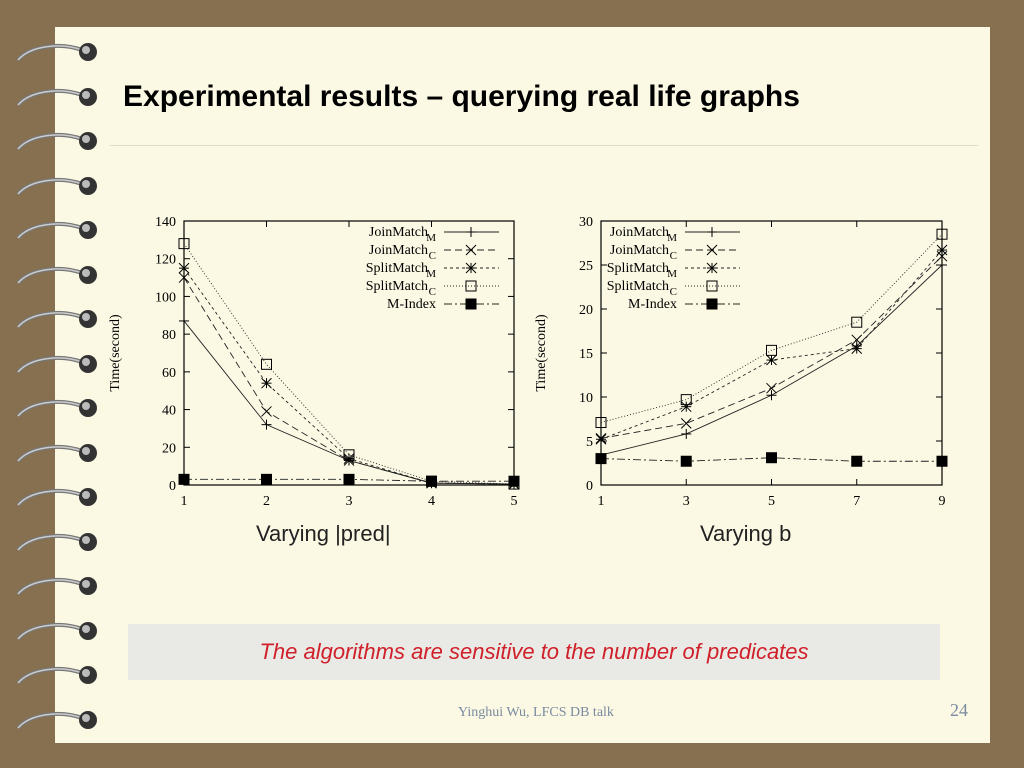 The width and height of the screenshot is (1024, 768). I want to click on x-tick-label: 4, so click(431, 501).